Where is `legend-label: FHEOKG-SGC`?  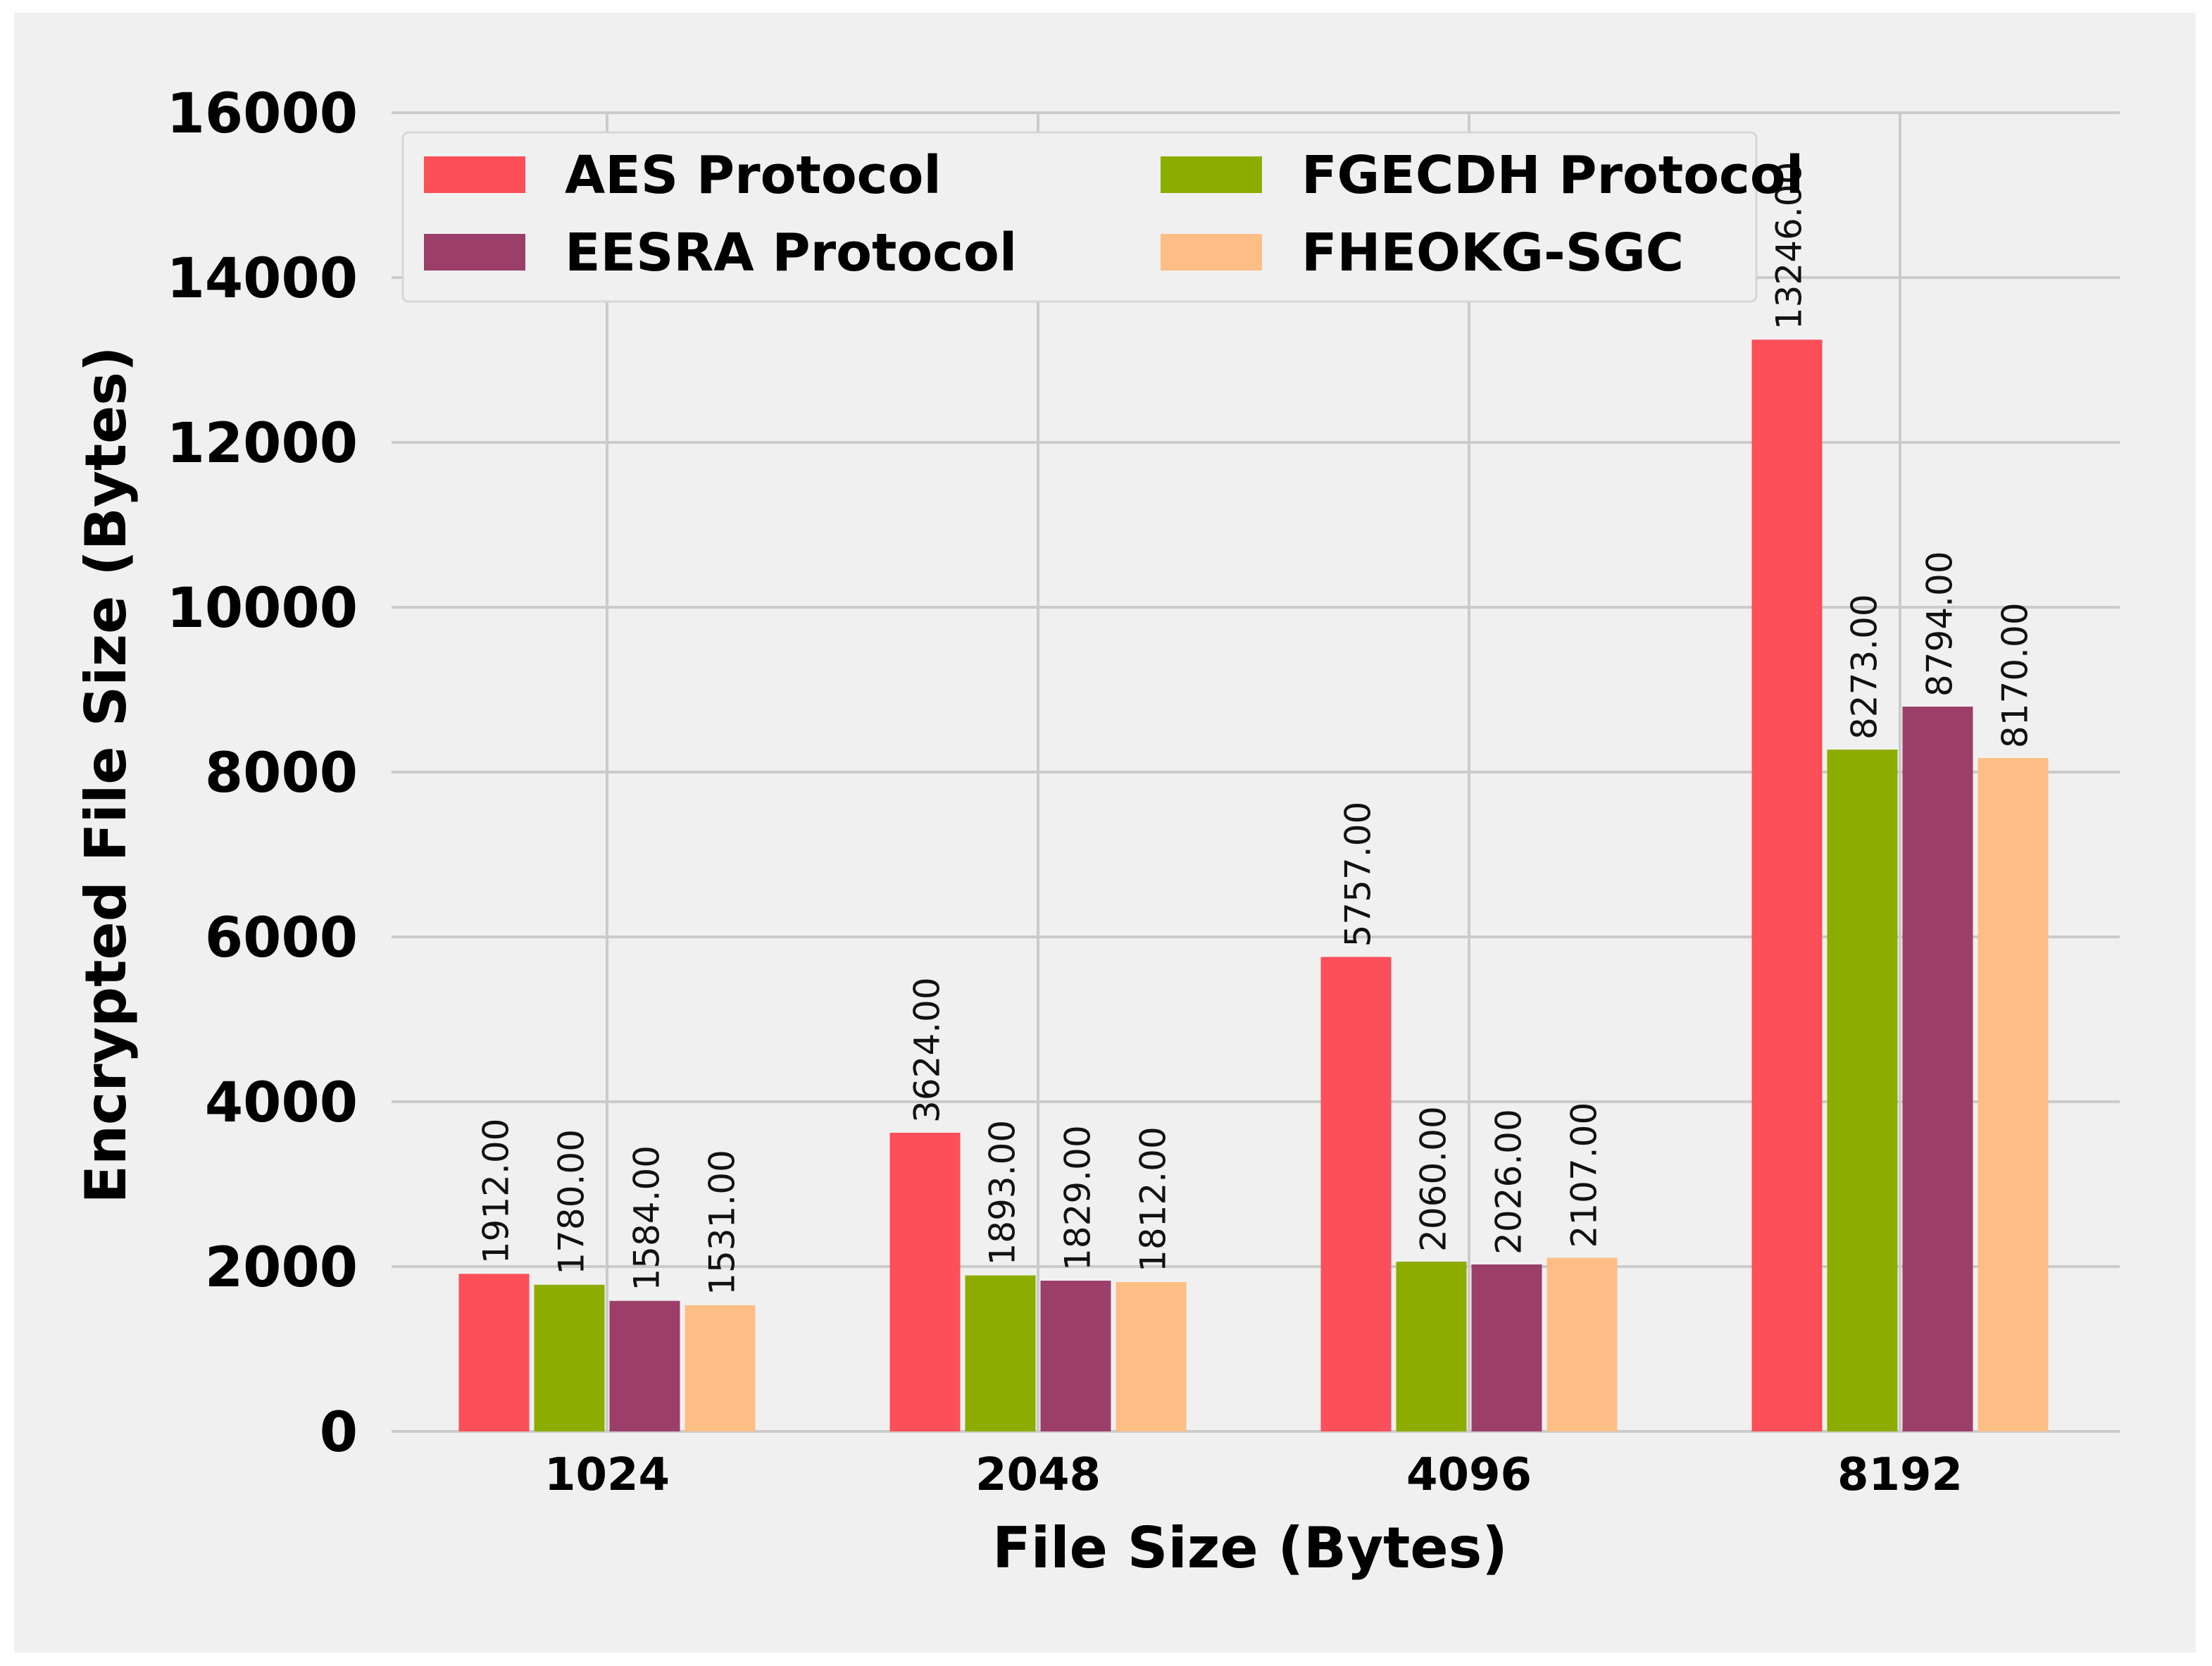 legend-label: FHEOKG-SGC is located at coordinates (1492, 253).